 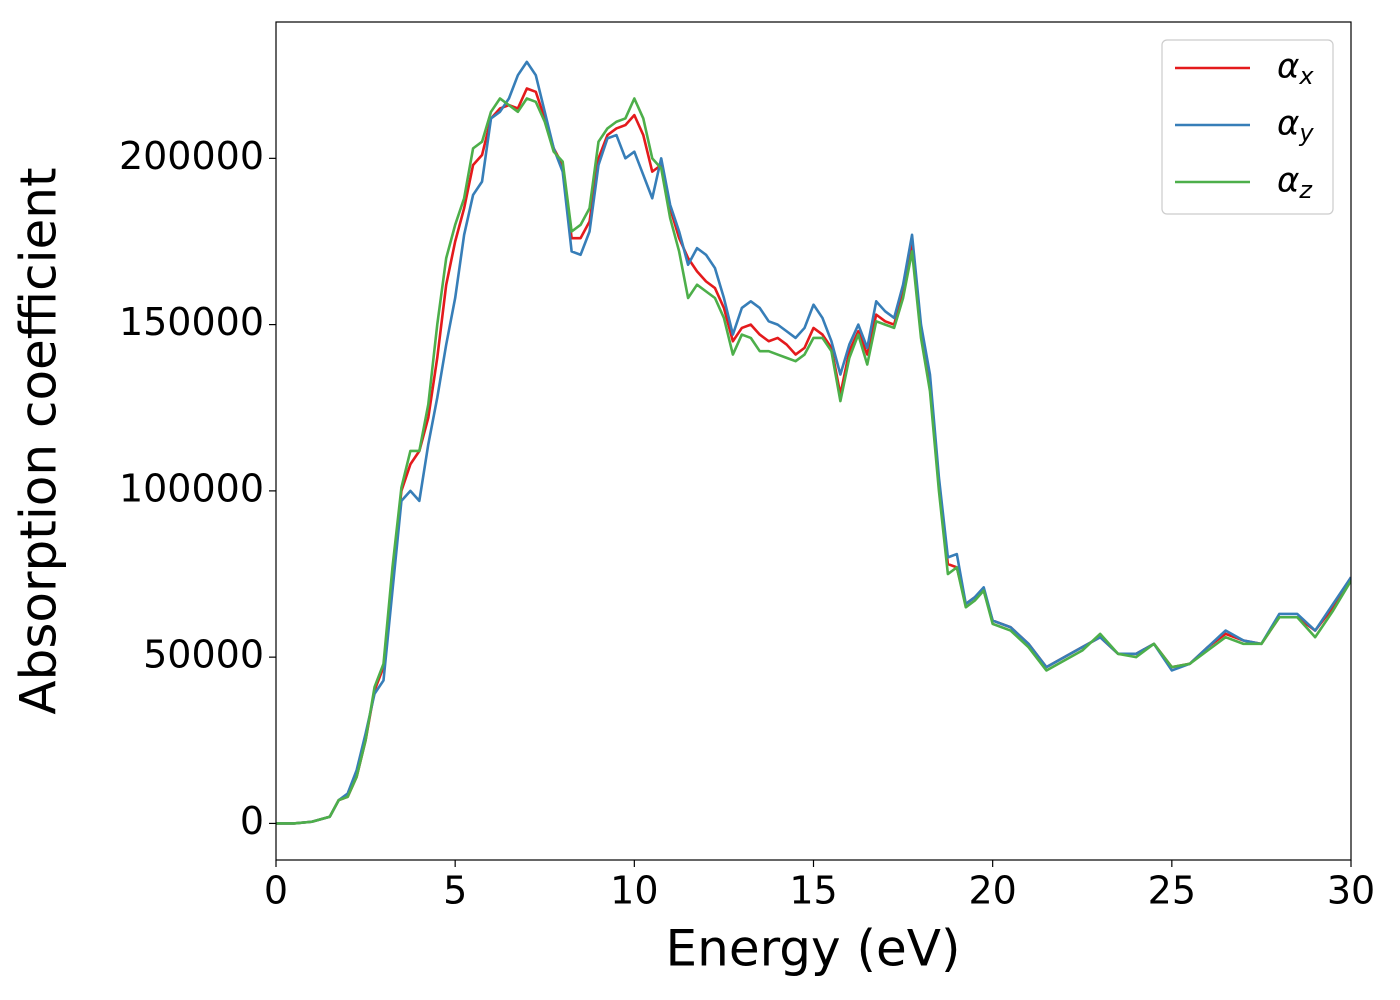 What do you see at coordinates (1247, 127) in the screenshot?
I see `legend-box` at bounding box center [1247, 127].